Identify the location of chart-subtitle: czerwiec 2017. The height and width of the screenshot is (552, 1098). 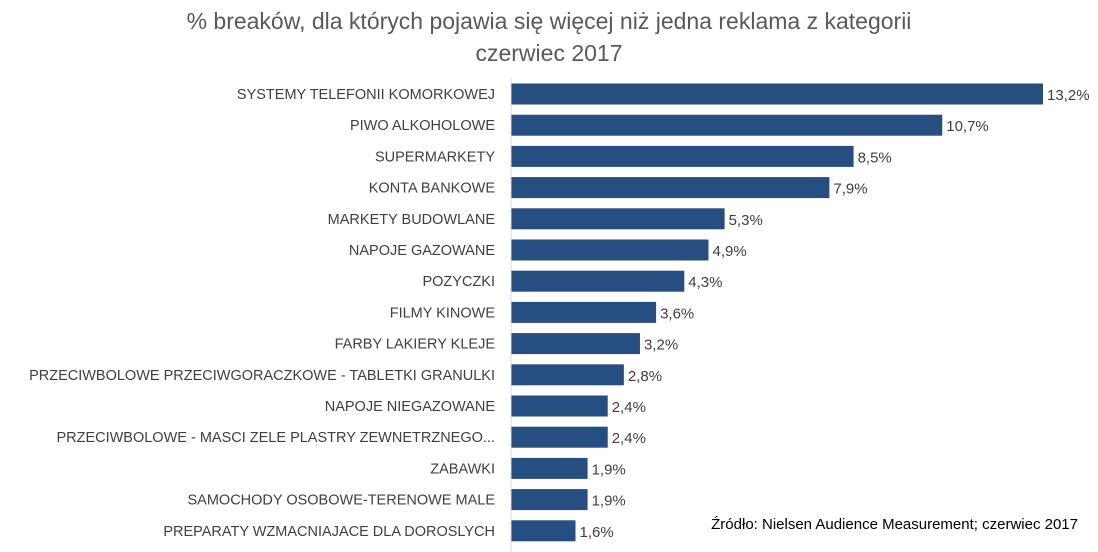
(549, 53).